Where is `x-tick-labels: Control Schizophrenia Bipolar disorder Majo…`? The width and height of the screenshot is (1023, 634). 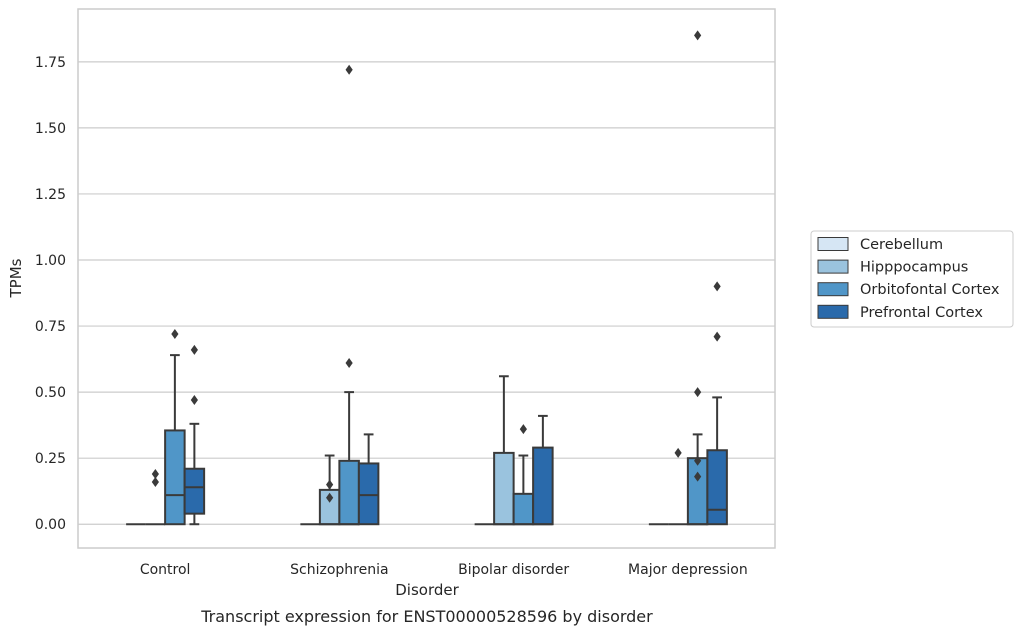
x-tick-labels: Control Schizophrenia Bipolar disorder Majo… is located at coordinates (444, 570).